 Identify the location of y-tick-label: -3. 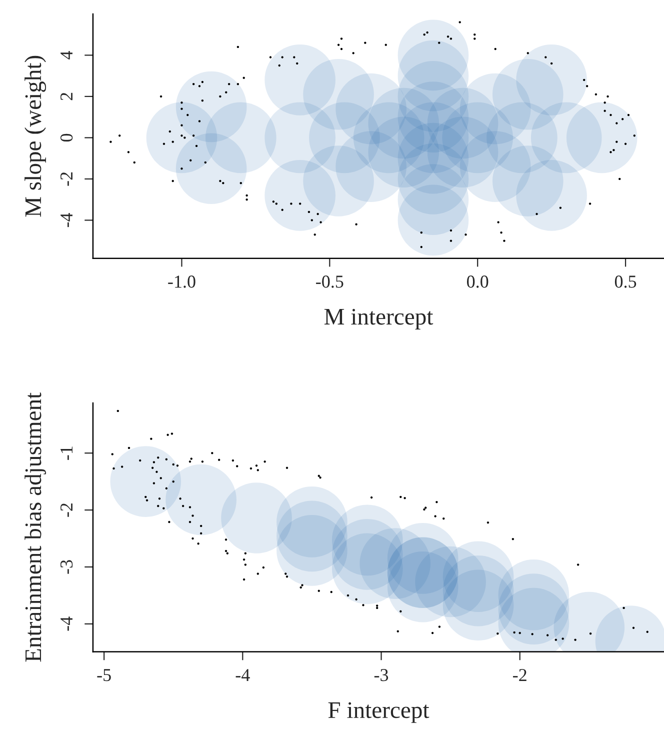
(66, 567).